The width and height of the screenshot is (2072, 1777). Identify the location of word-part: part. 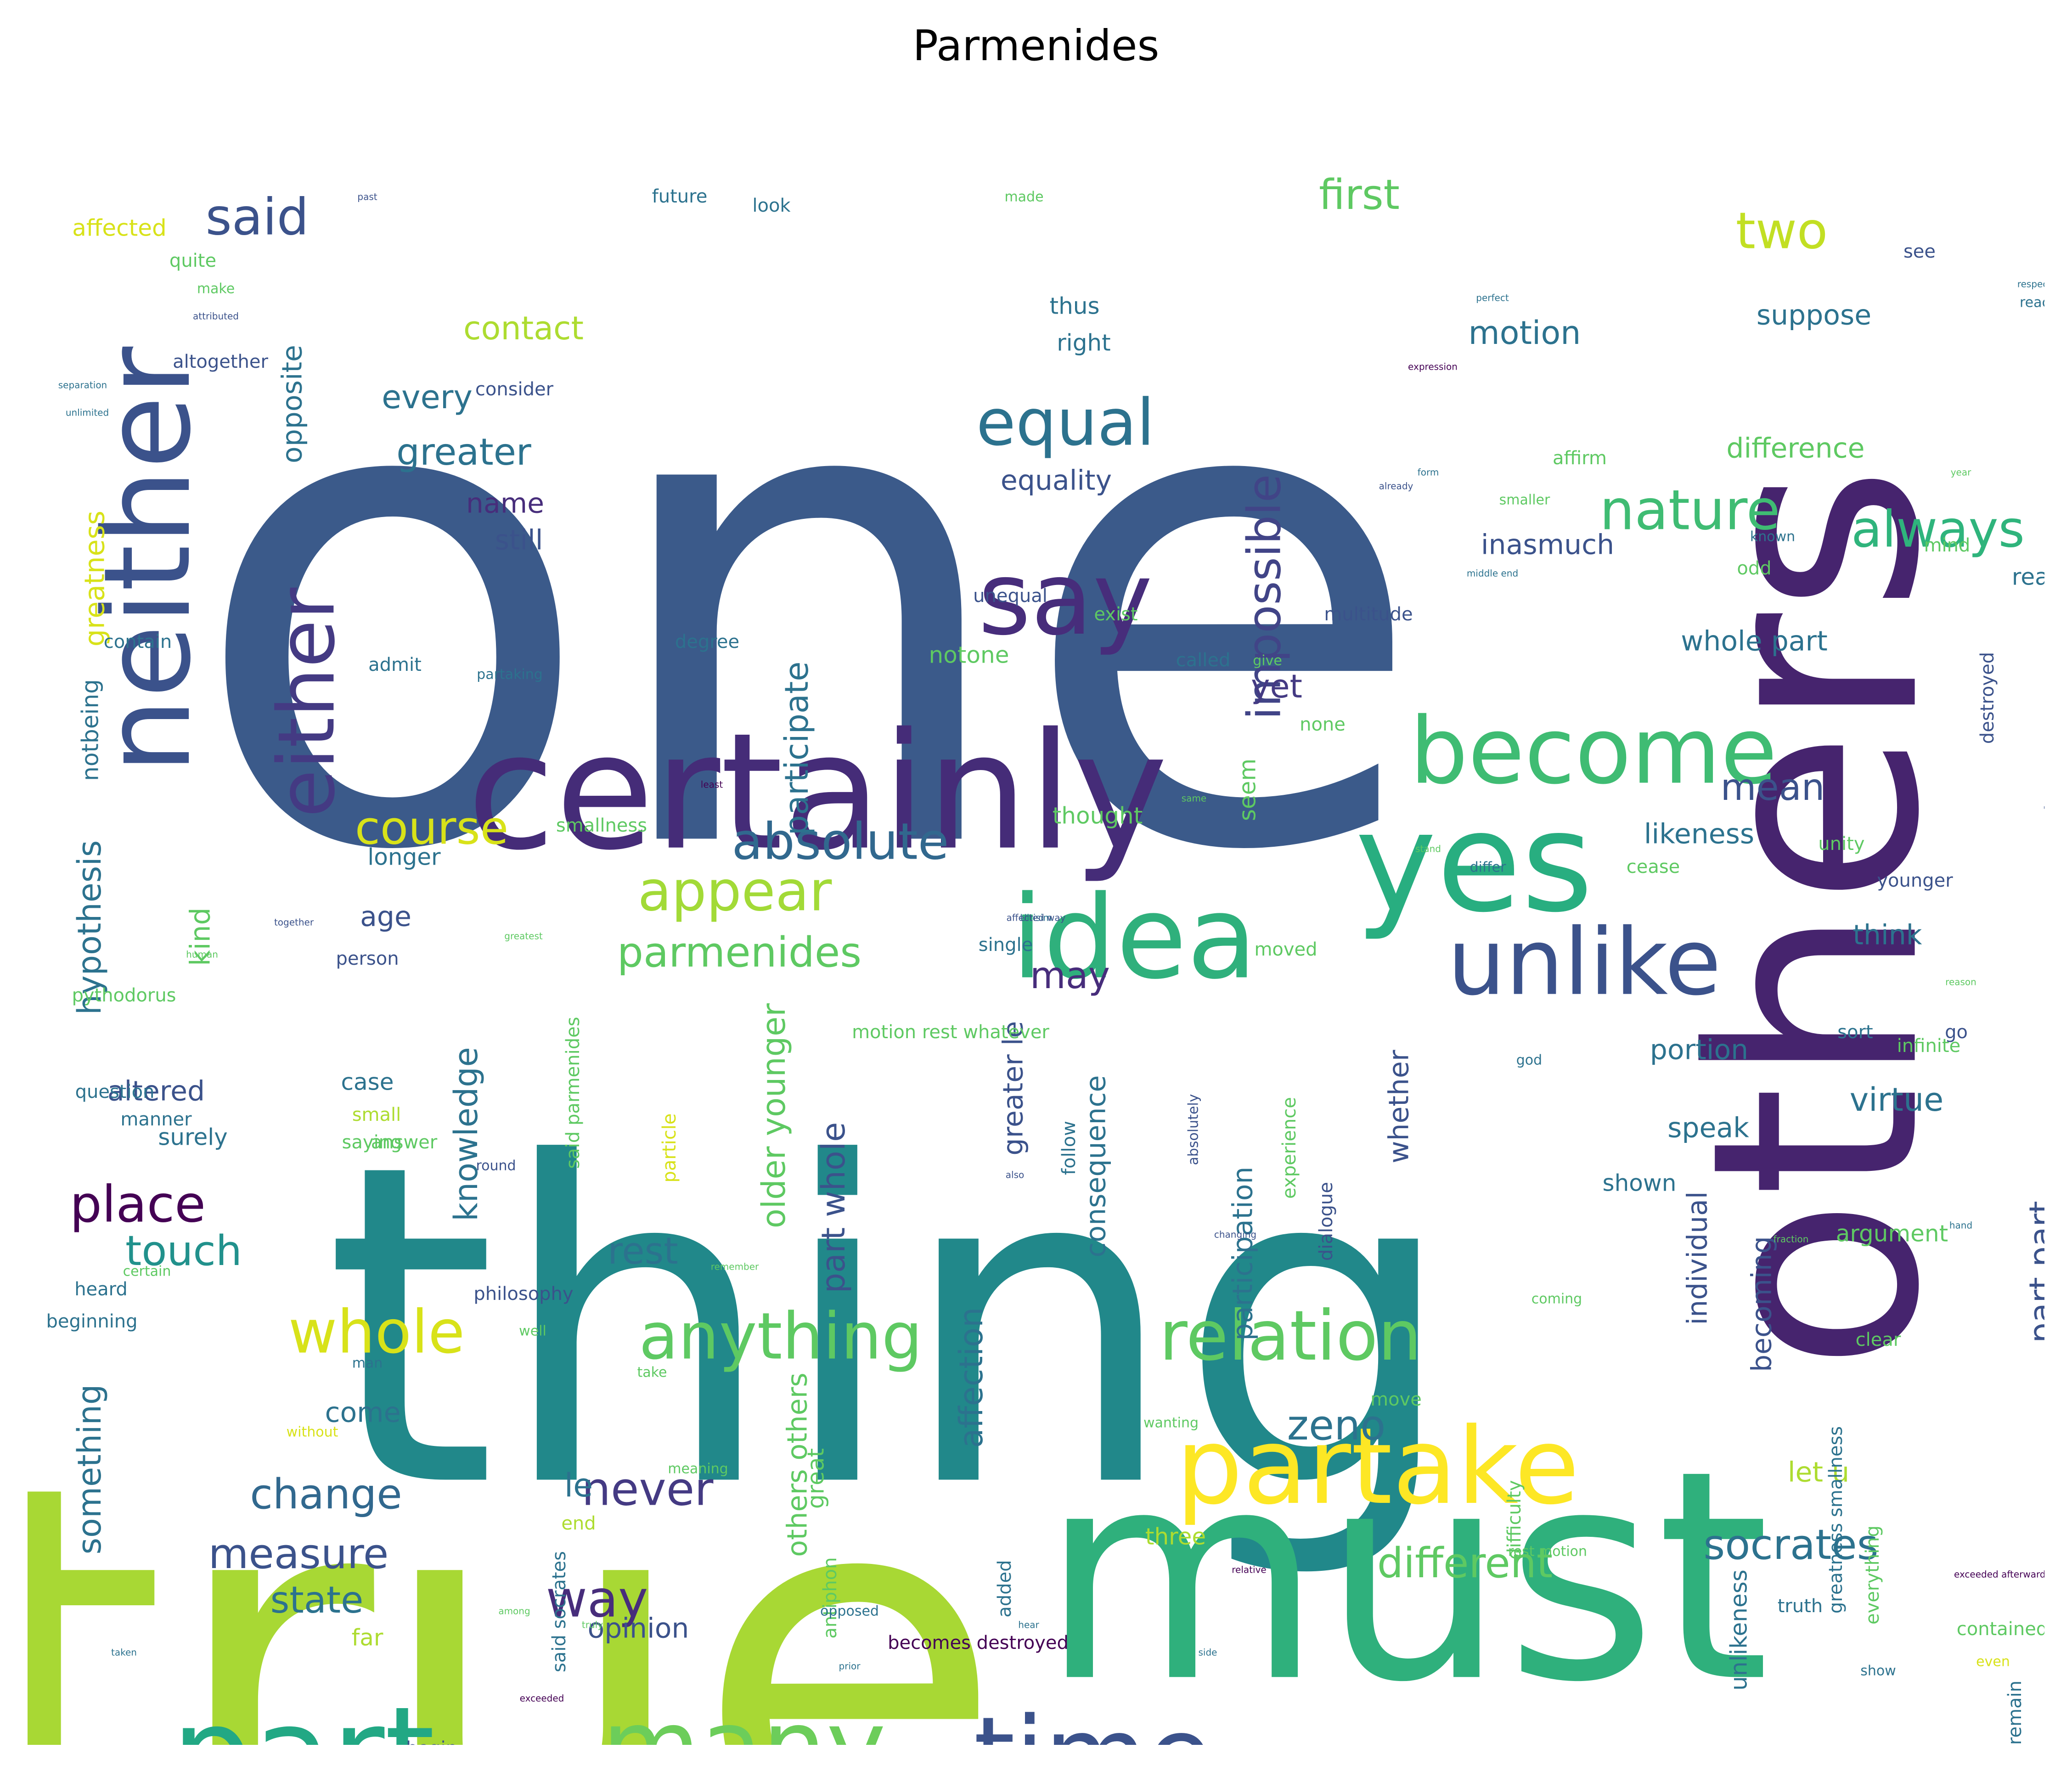
(303, 1712).